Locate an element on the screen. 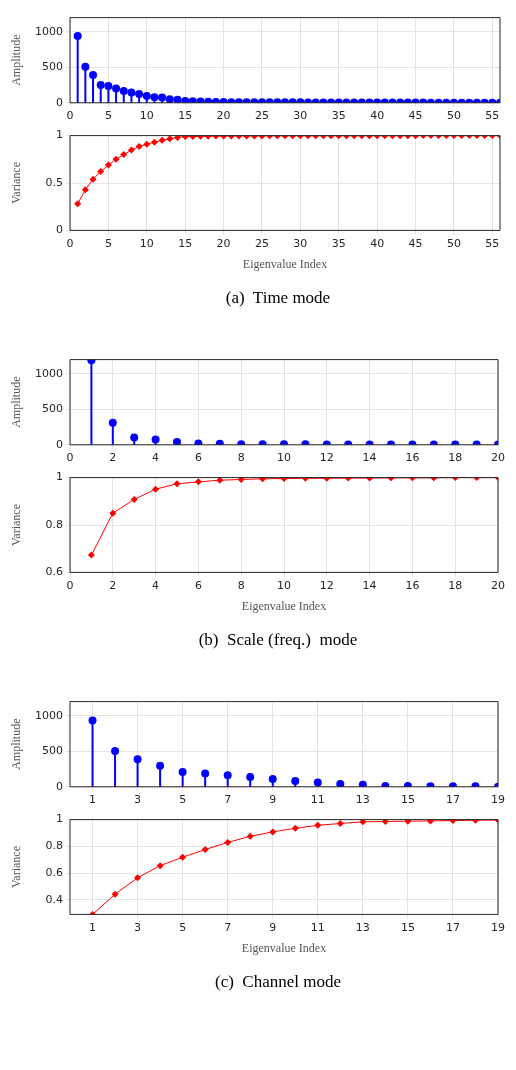 The height and width of the screenshot is (1070, 516). y-tick-label: 0.5 is located at coordinates (54, 182).